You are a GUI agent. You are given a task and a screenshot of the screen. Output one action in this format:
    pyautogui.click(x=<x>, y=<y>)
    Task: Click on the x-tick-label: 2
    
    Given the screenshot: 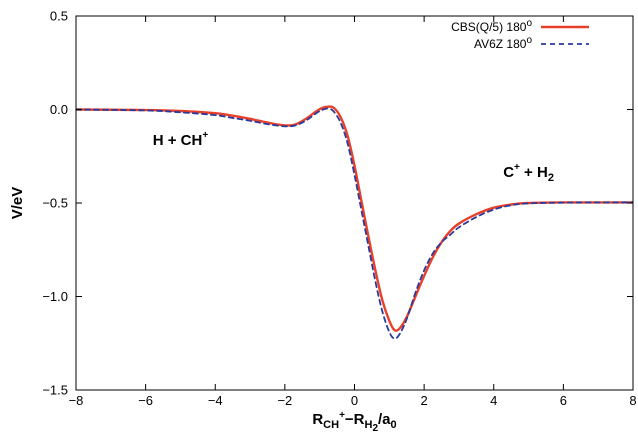 What is the action you would take?
    pyautogui.click(x=424, y=400)
    